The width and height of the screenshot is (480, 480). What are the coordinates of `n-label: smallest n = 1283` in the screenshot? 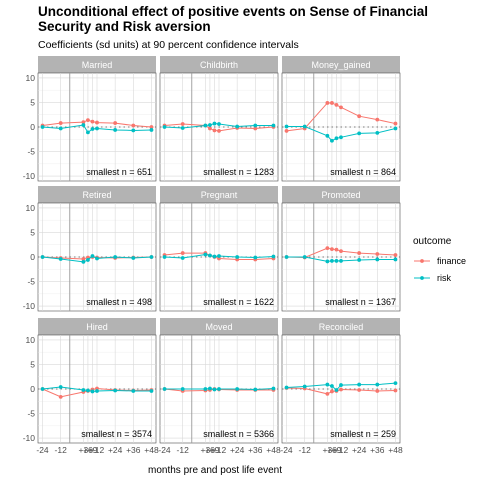 It's located at (238, 172).